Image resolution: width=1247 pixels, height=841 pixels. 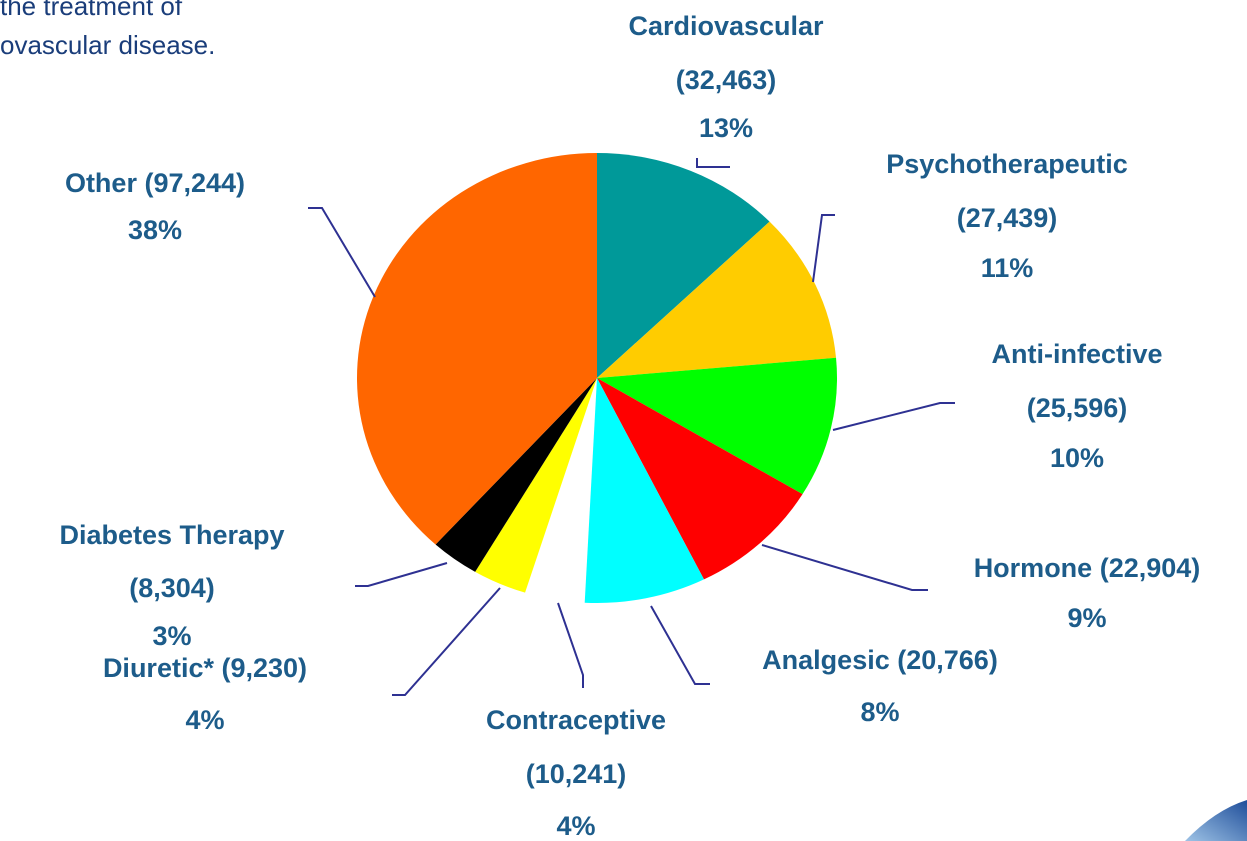 I want to click on slice-label: Other (97,244), so click(x=155, y=183).